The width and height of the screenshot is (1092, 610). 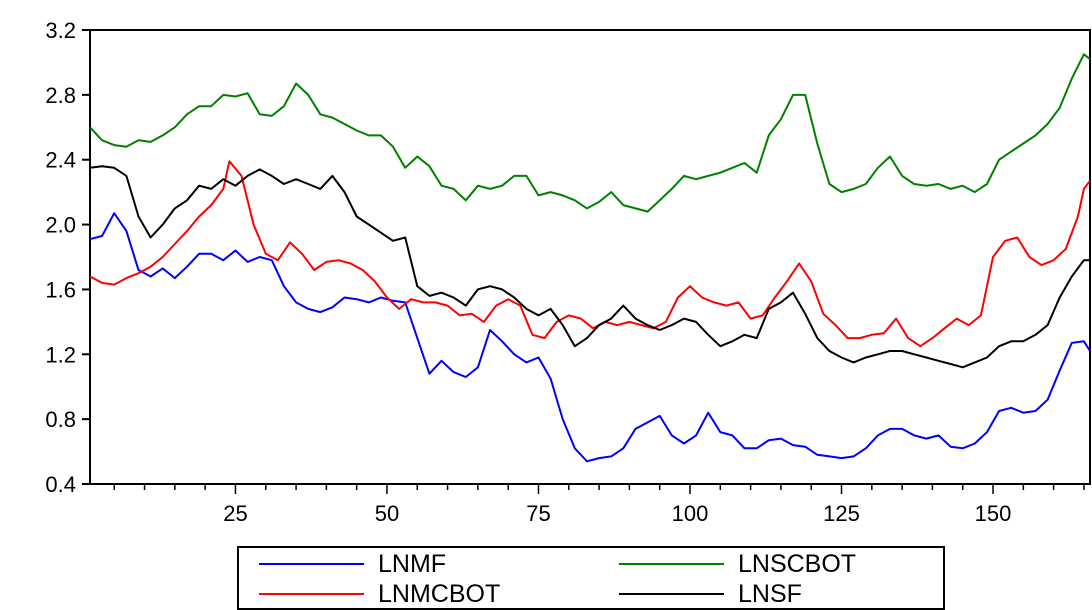 I want to click on y-tick-label: 2.0, so click(x=60, y=225).